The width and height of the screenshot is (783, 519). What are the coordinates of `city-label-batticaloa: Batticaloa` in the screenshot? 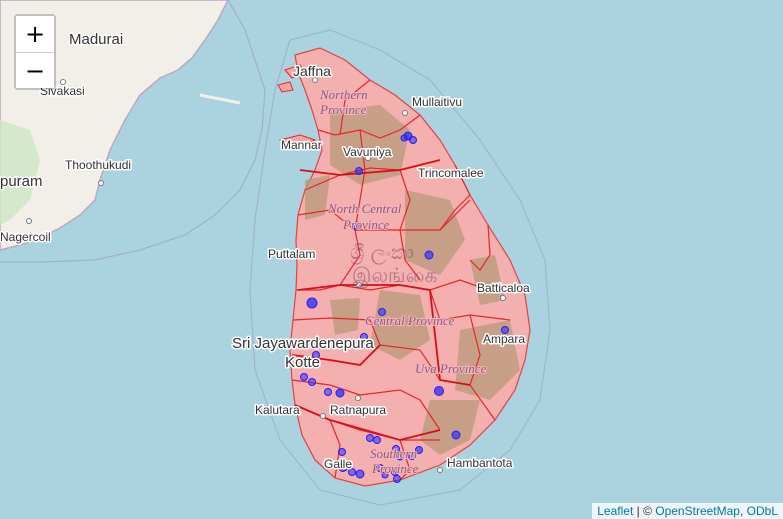 It's located at (503, 288).